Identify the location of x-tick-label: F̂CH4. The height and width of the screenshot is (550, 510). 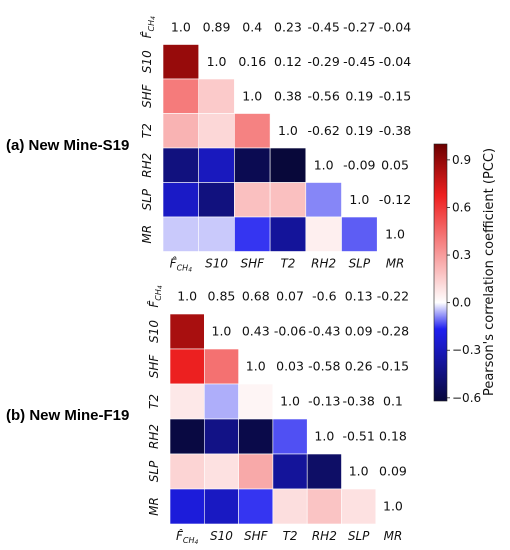
(187, 537).